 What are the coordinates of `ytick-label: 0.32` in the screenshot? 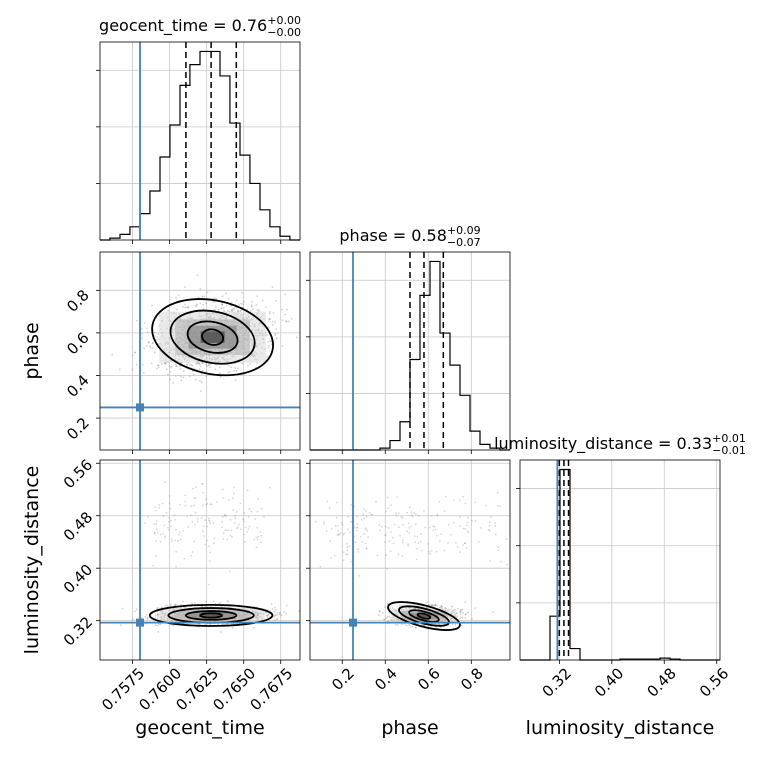 It's located at (78, 631).